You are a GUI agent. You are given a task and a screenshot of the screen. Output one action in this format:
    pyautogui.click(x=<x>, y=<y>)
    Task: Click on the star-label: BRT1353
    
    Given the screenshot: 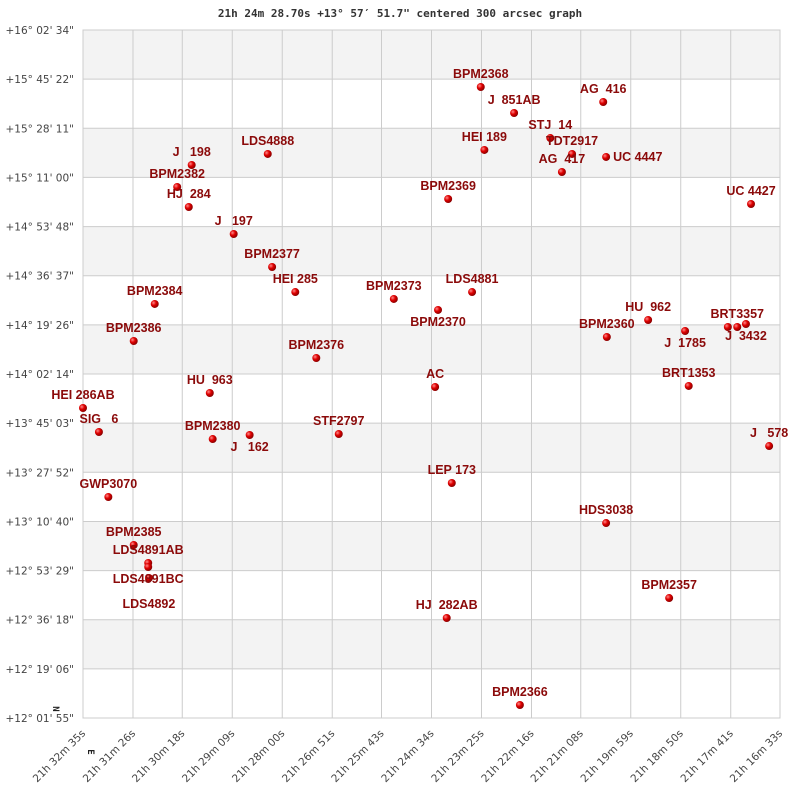 What is the action you would take?
    pyautogui.click(x=689, y=373)
    